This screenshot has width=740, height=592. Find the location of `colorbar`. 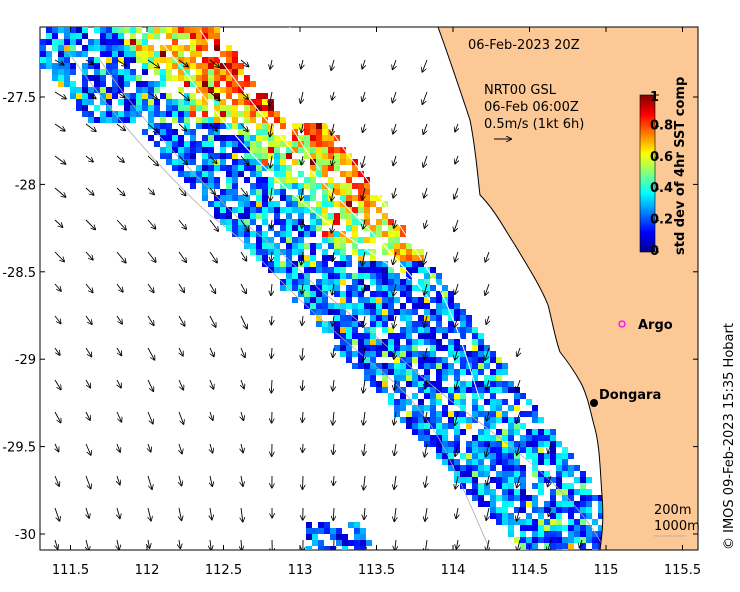

colorbar is located at coordinates (647, 173).